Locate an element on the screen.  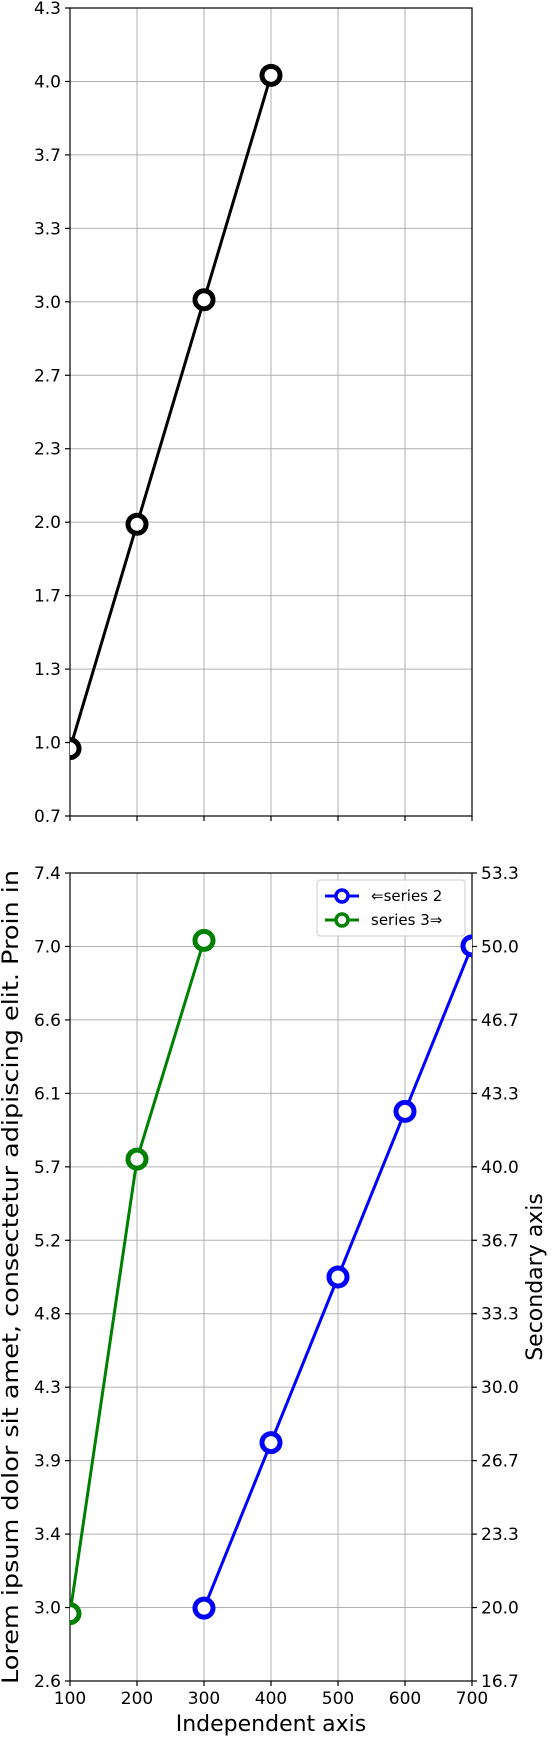
y-tick-label: 2.6 is located at coordinates (47, 1682).